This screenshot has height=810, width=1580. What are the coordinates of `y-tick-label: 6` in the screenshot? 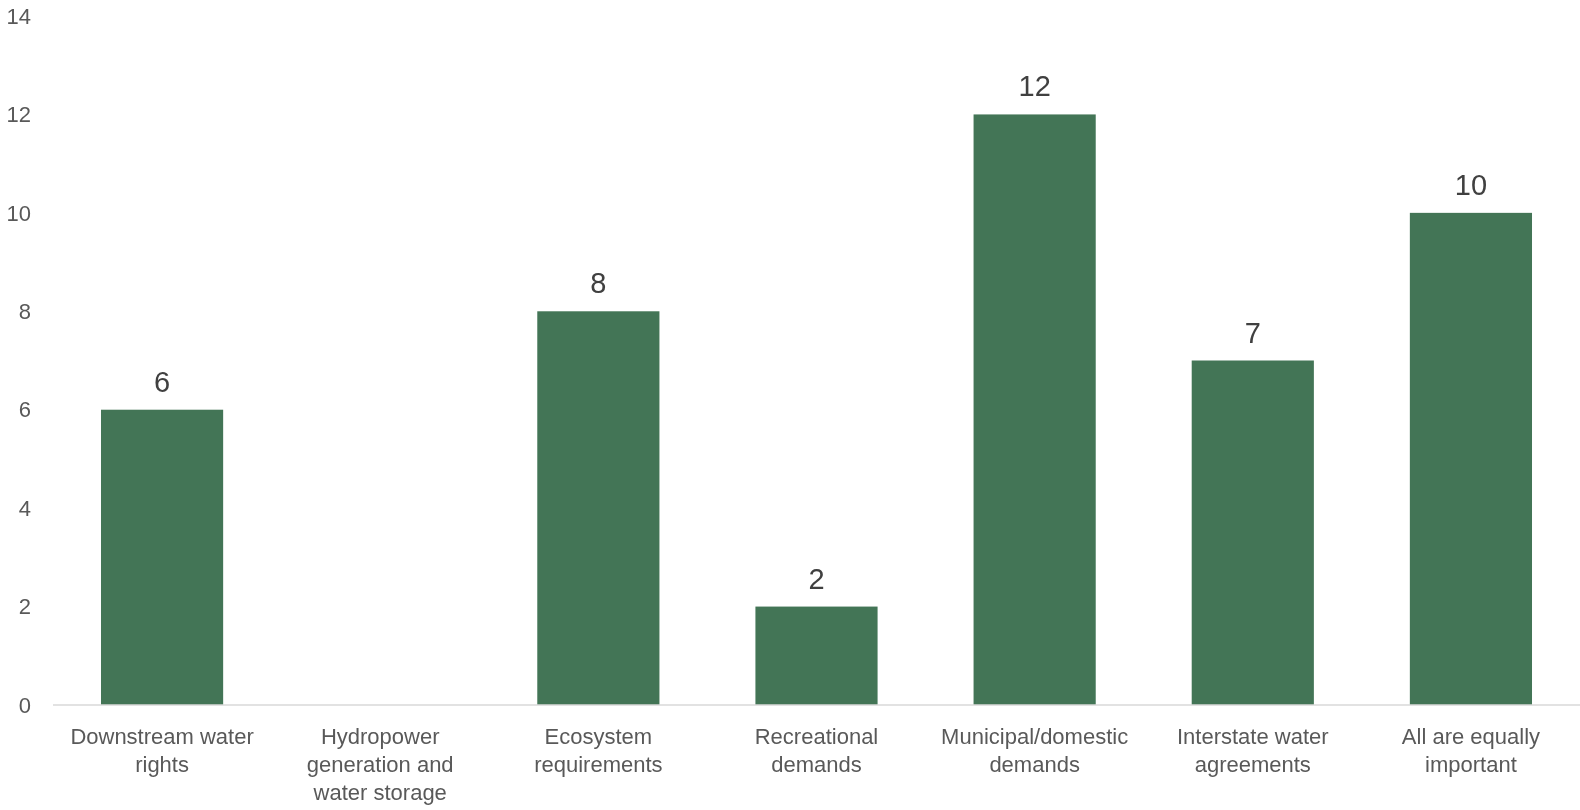 It's located at (24, 410).